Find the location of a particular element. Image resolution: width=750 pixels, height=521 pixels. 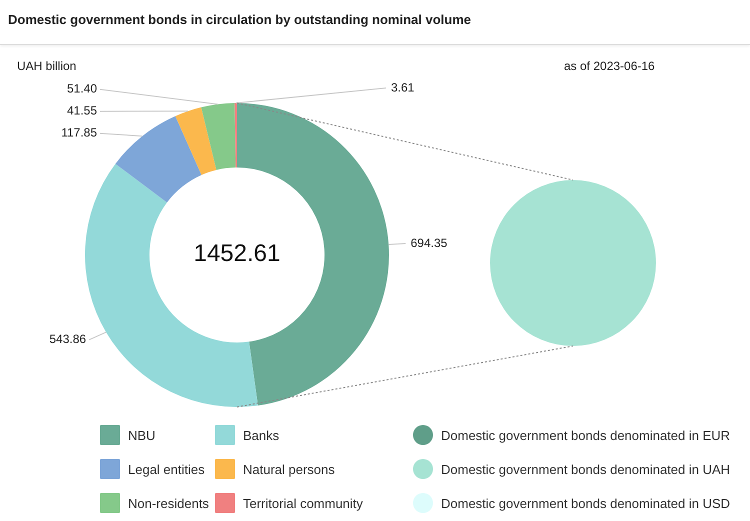

legend-label: Domestic government bonds denominated in USD is located at coordinates (585, 503).